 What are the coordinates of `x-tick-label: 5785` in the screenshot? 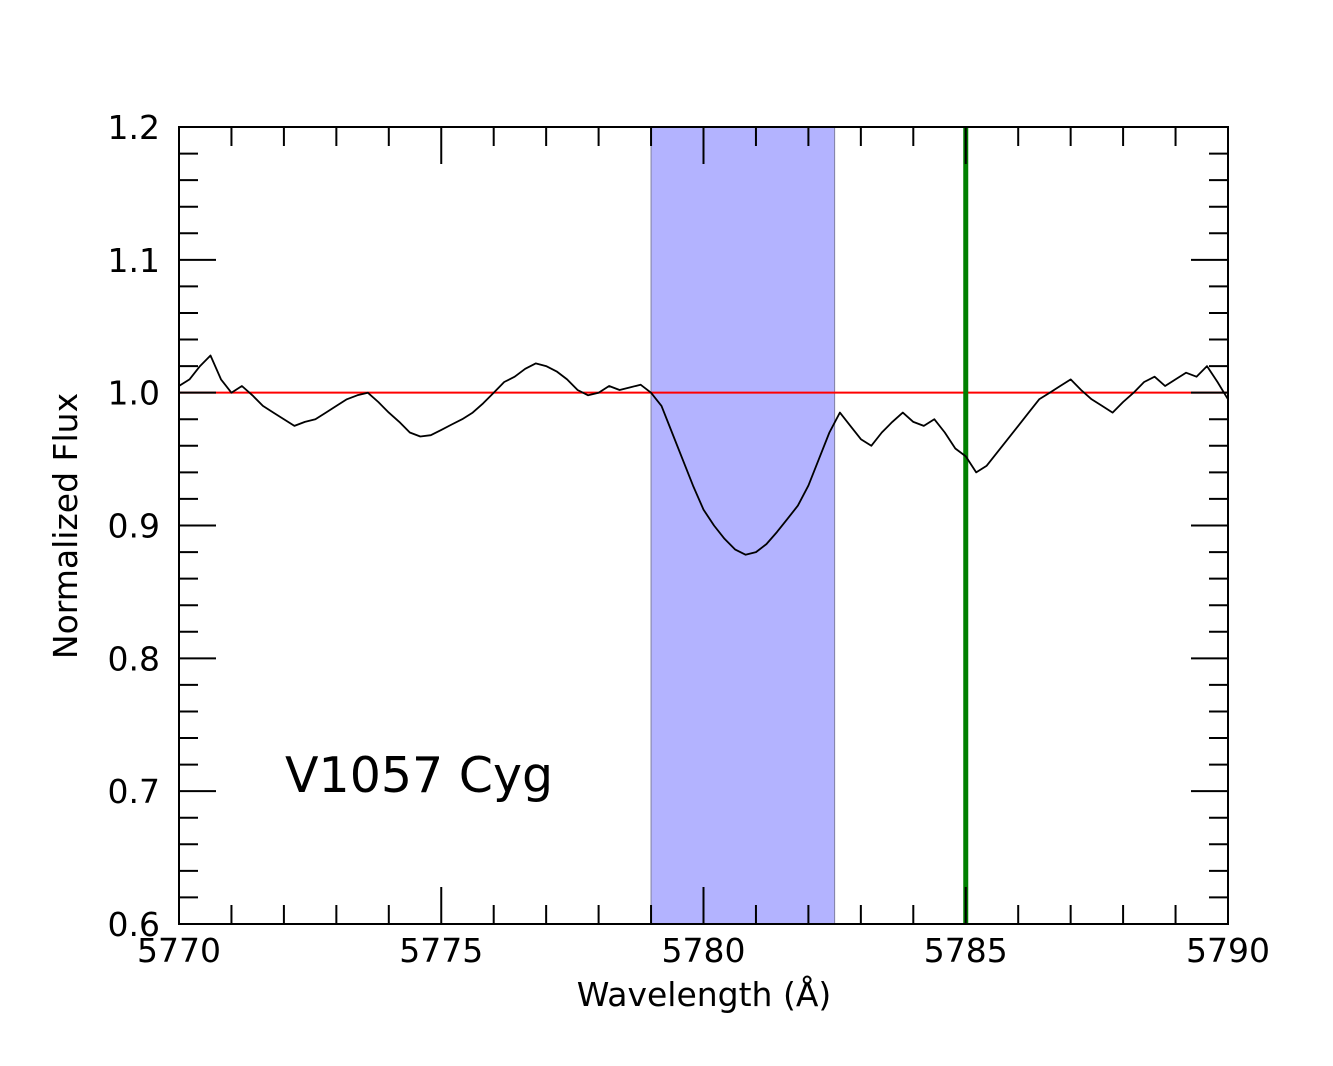 It's located at (966, 950).